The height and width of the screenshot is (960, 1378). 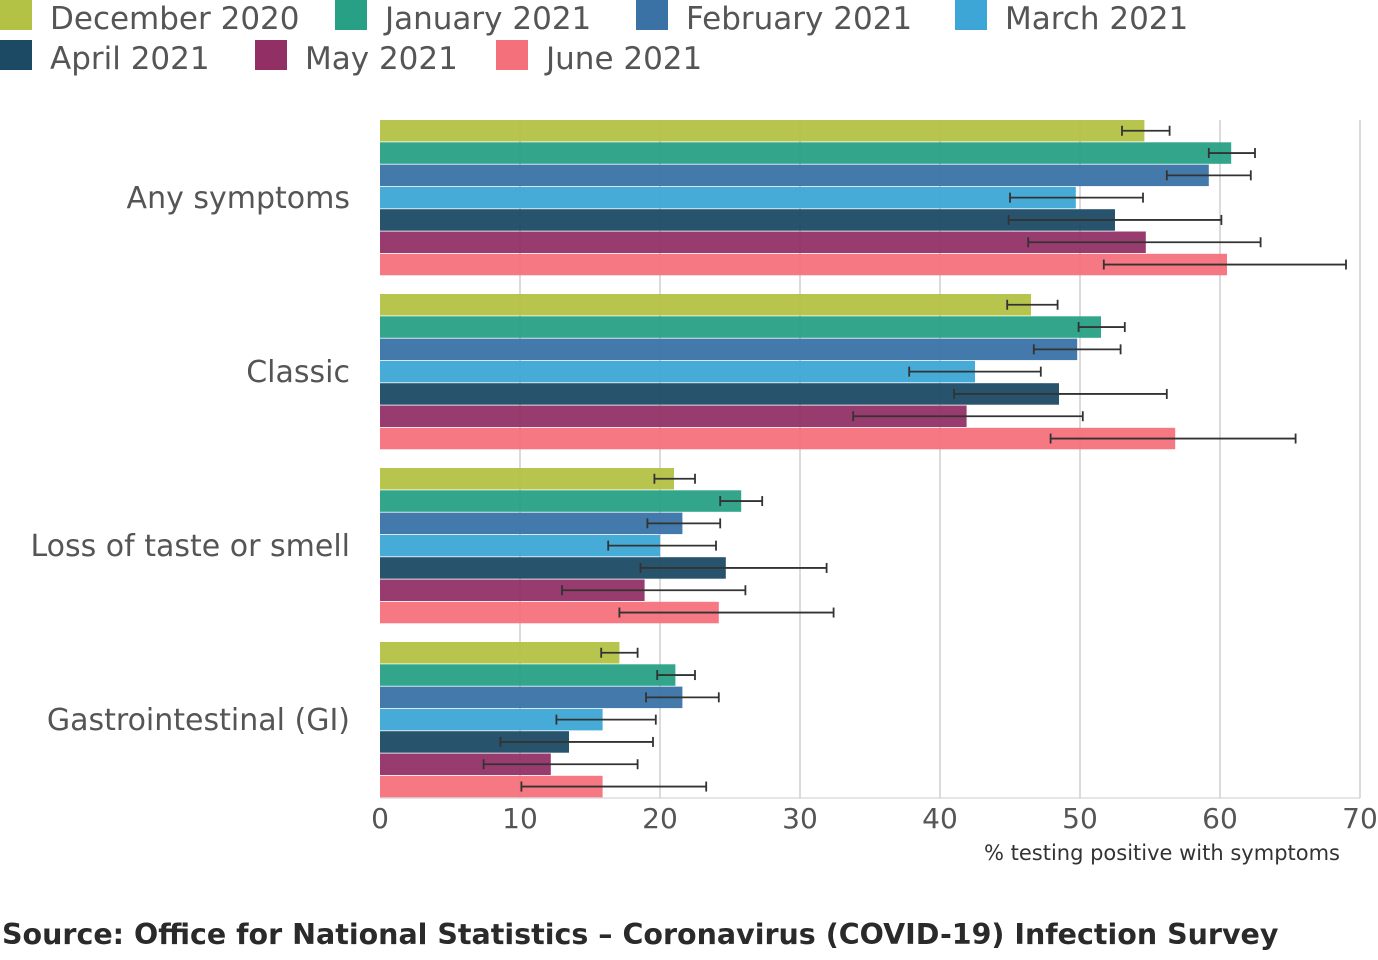 What do you see at coordinates (799, 19) in the screenshot?
I see `legend-label: February 2021` at bounding box center [799, 19].